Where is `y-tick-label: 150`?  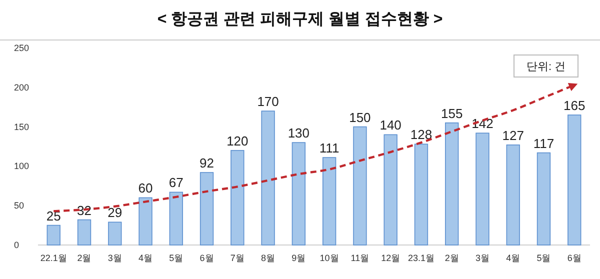
y-tick-label: 150 is located at coordinates (22, 127).